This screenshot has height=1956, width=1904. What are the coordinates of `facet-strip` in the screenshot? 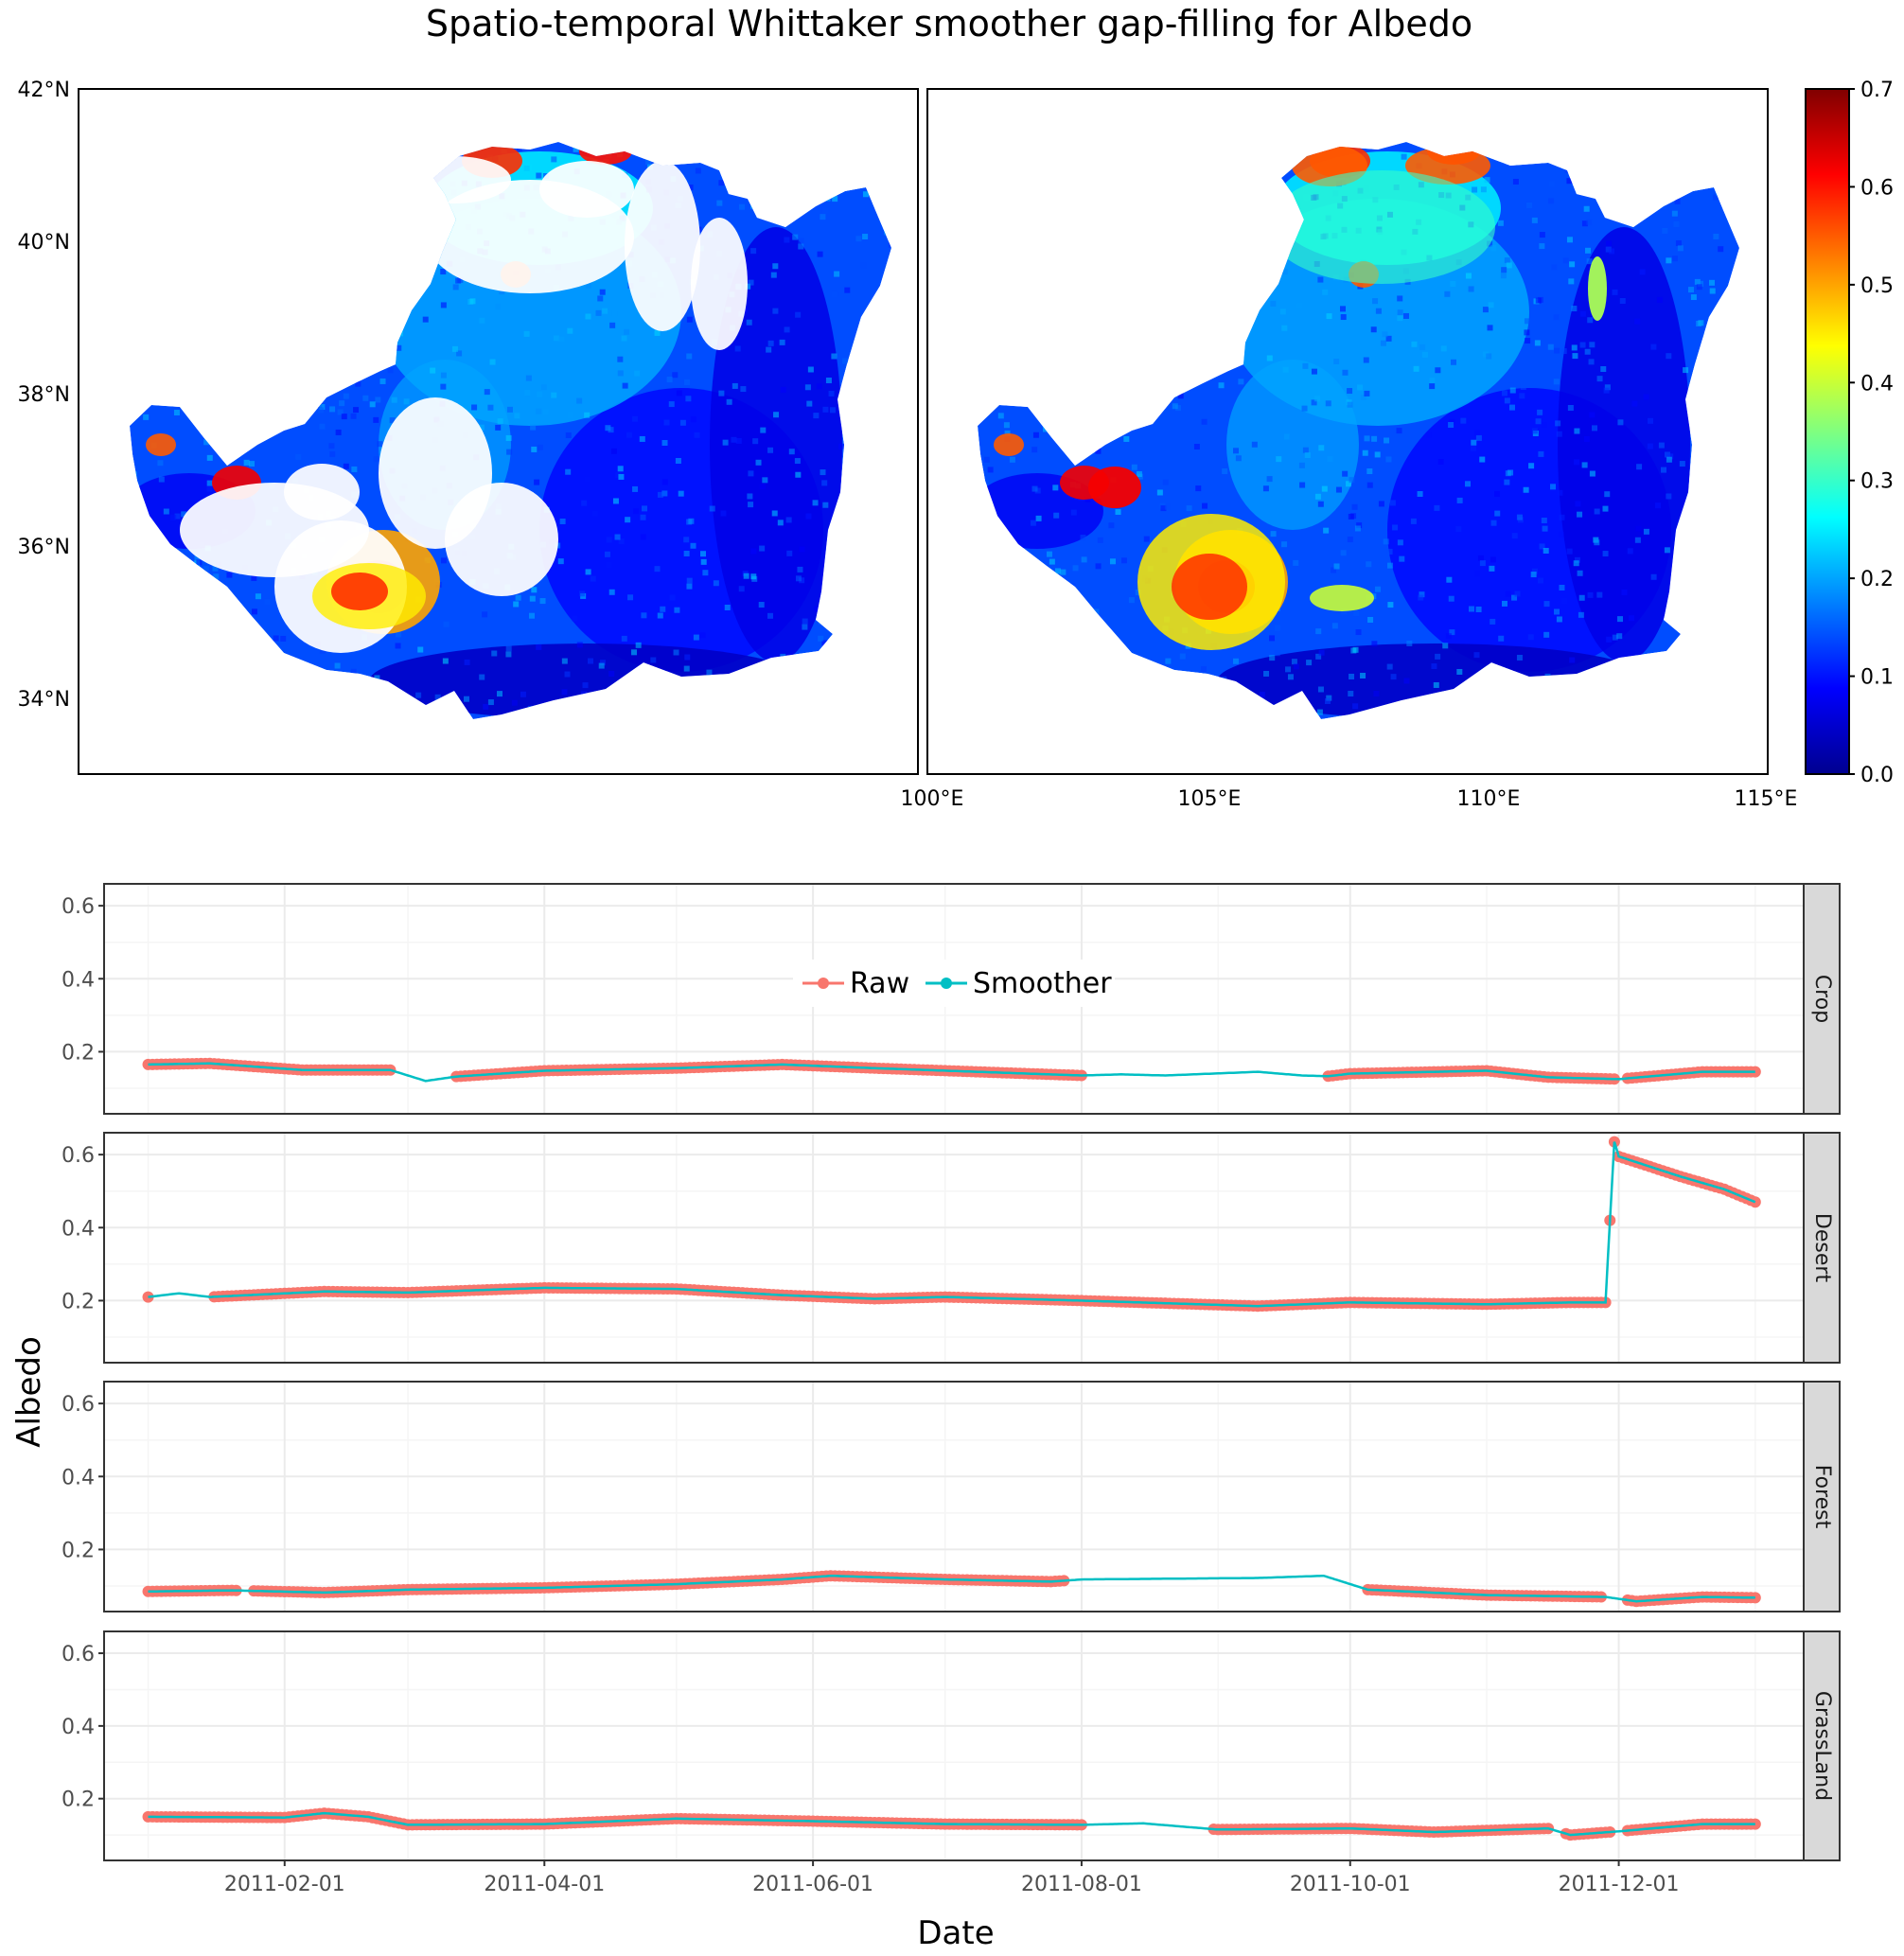 It's located at (1822, 1248).